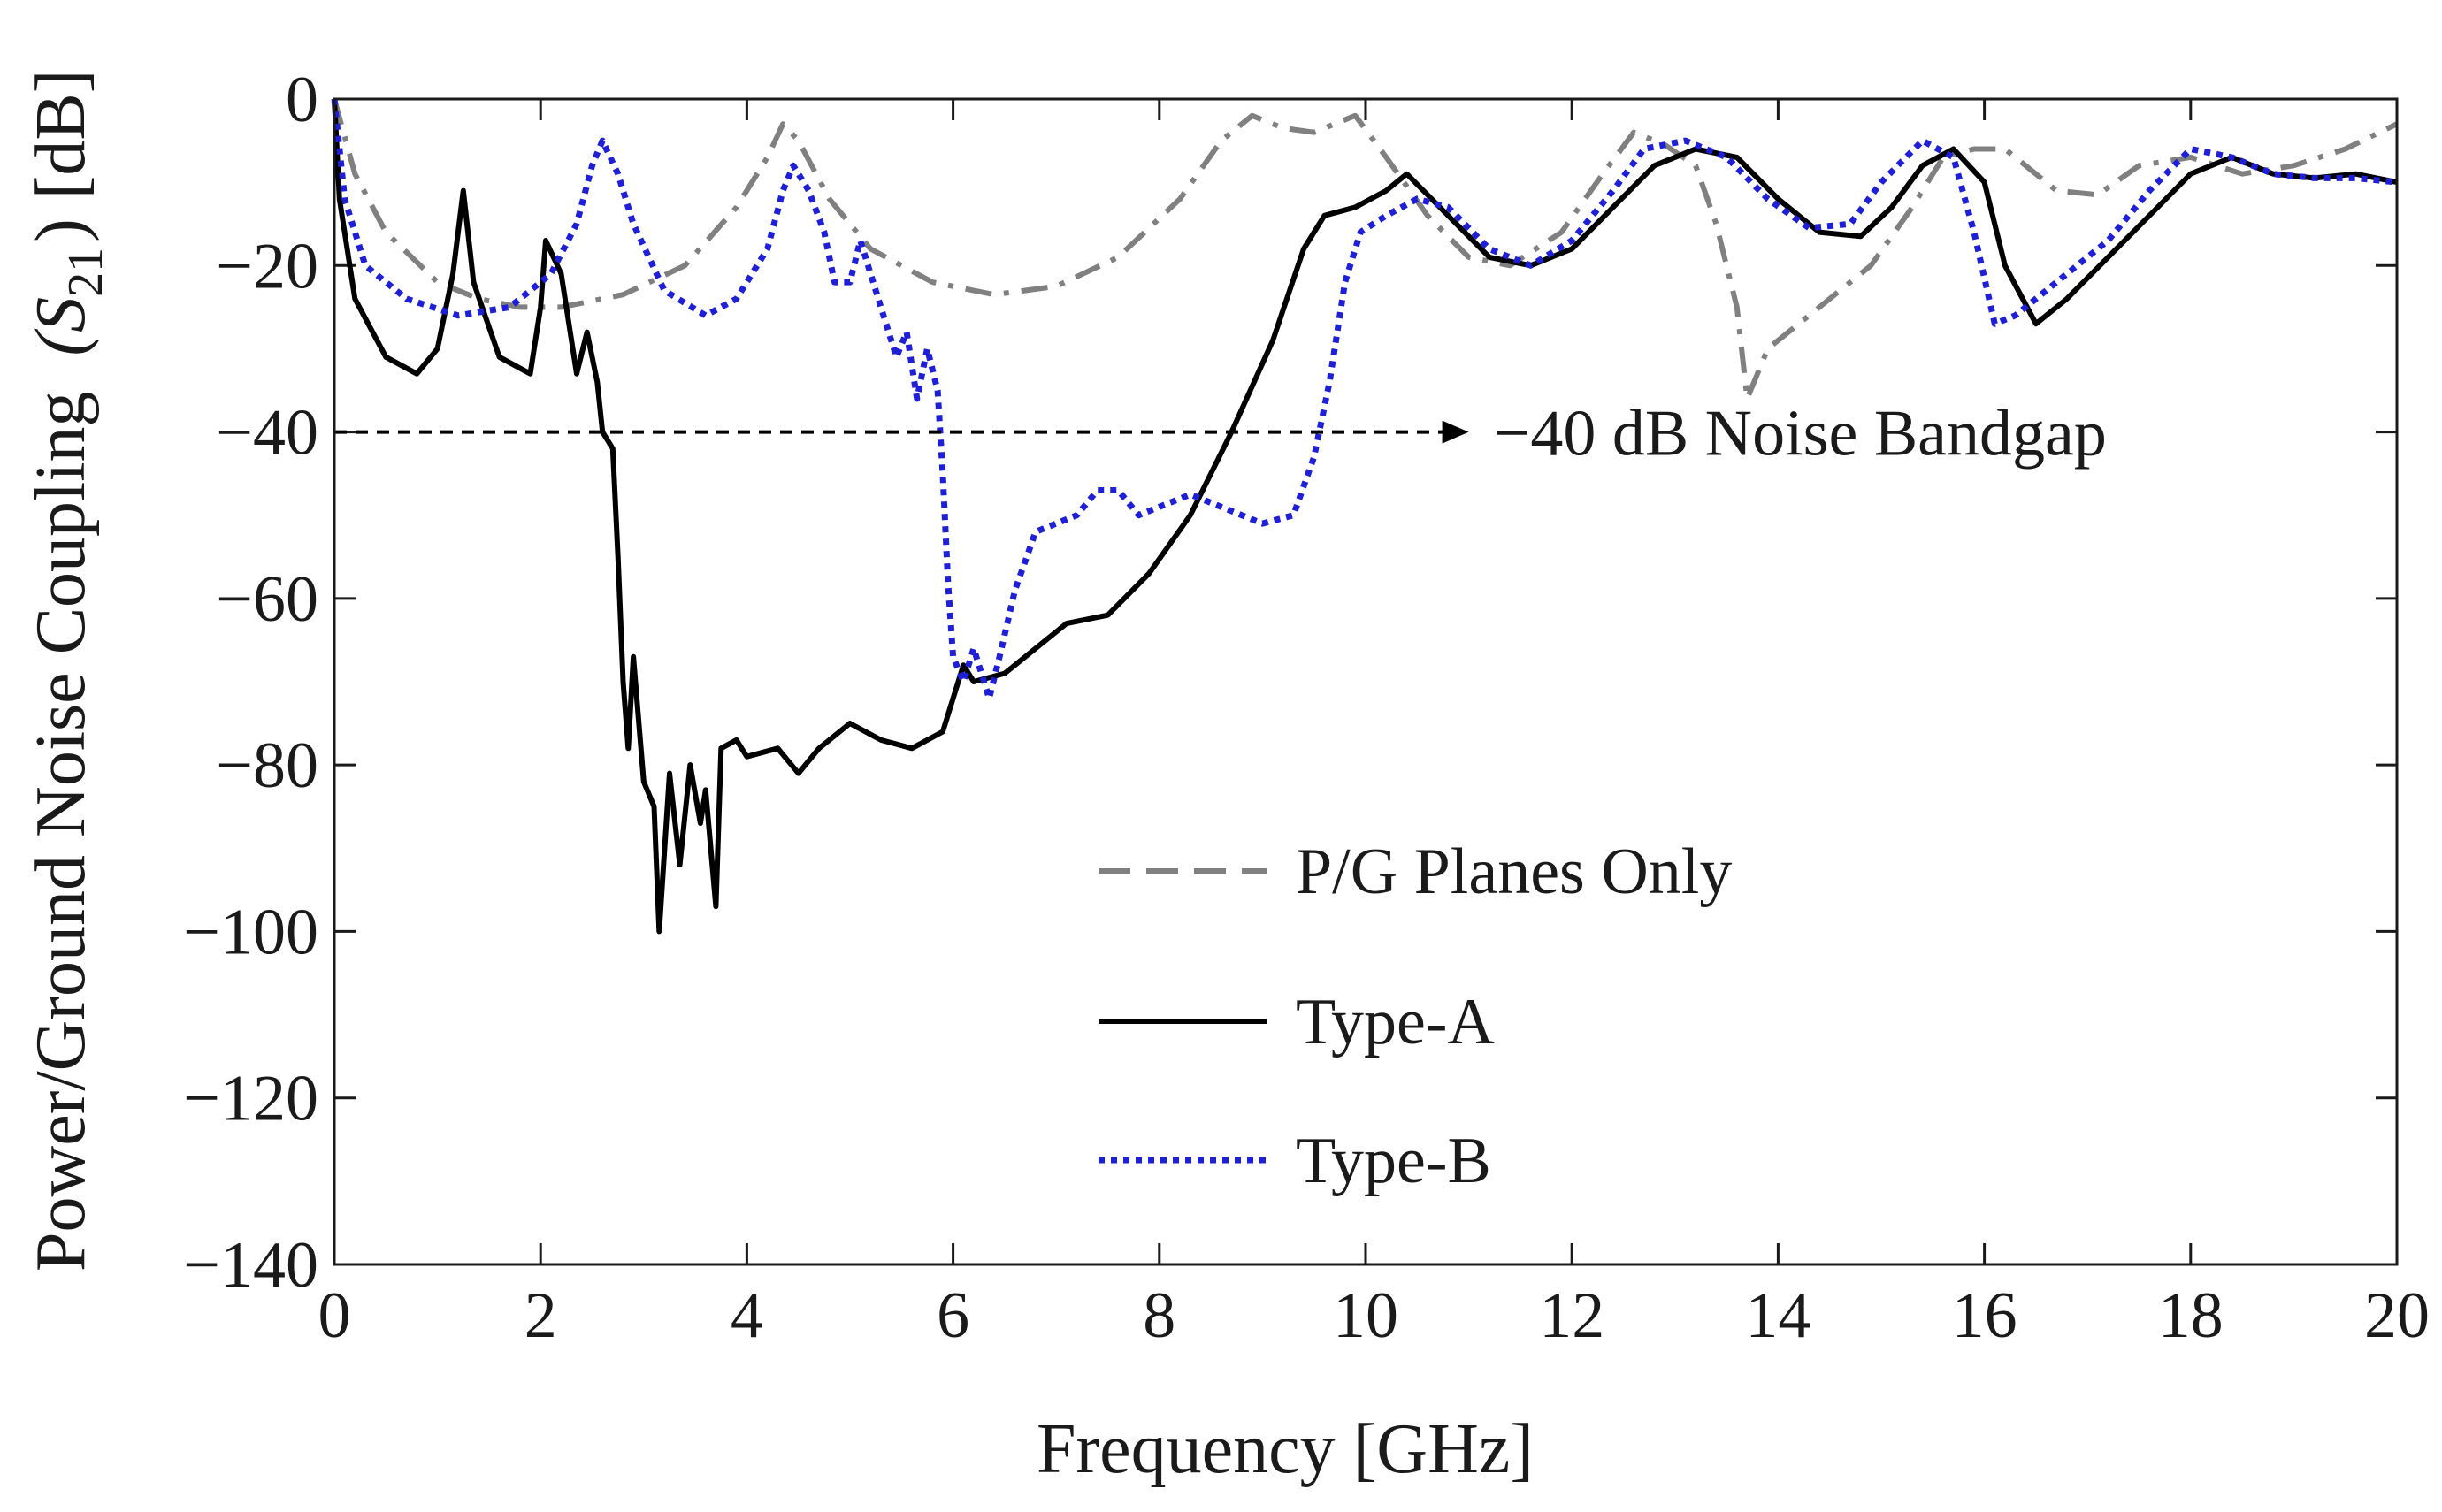 The width and height of the screenshot is (2442, 1512). I want to click on x-tick-label: 14, so click(1777, 1315).